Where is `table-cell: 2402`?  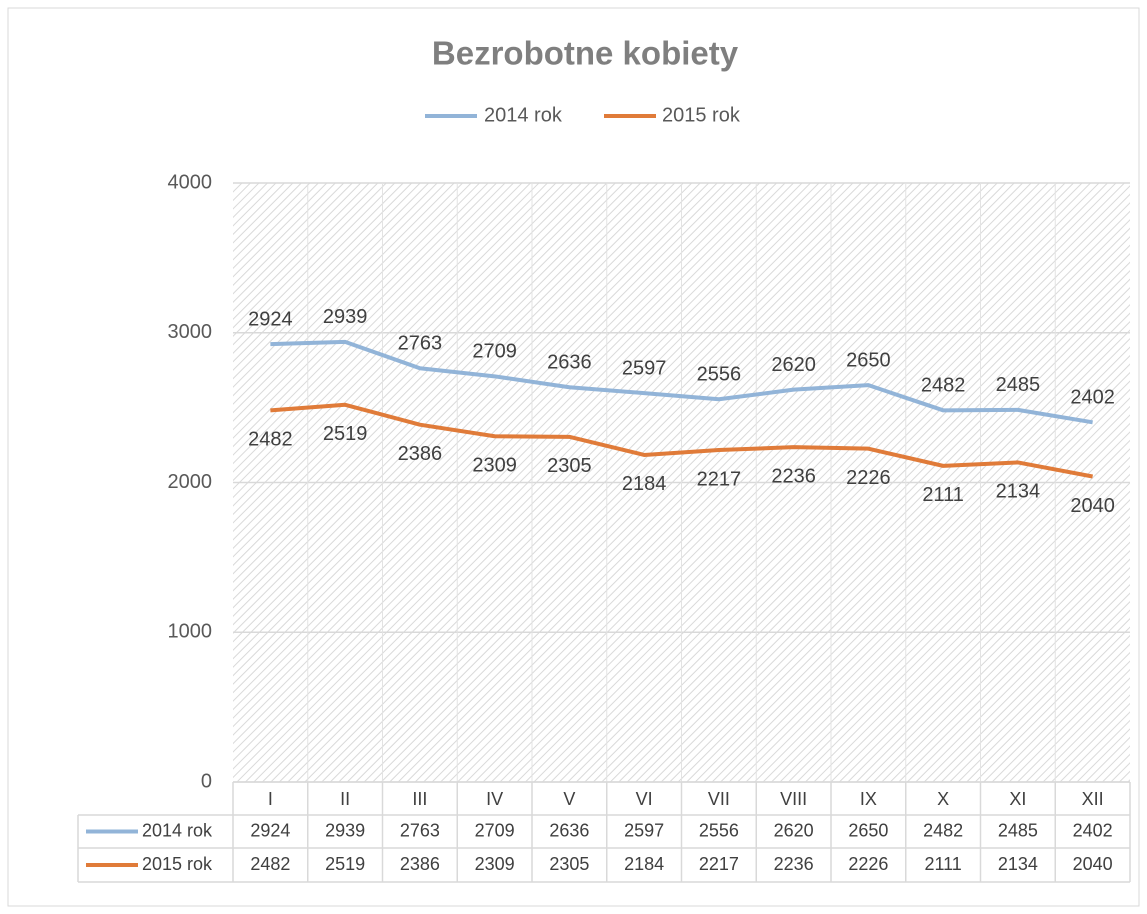 table-cell: 2402 is located at coordinates (1093, 830).